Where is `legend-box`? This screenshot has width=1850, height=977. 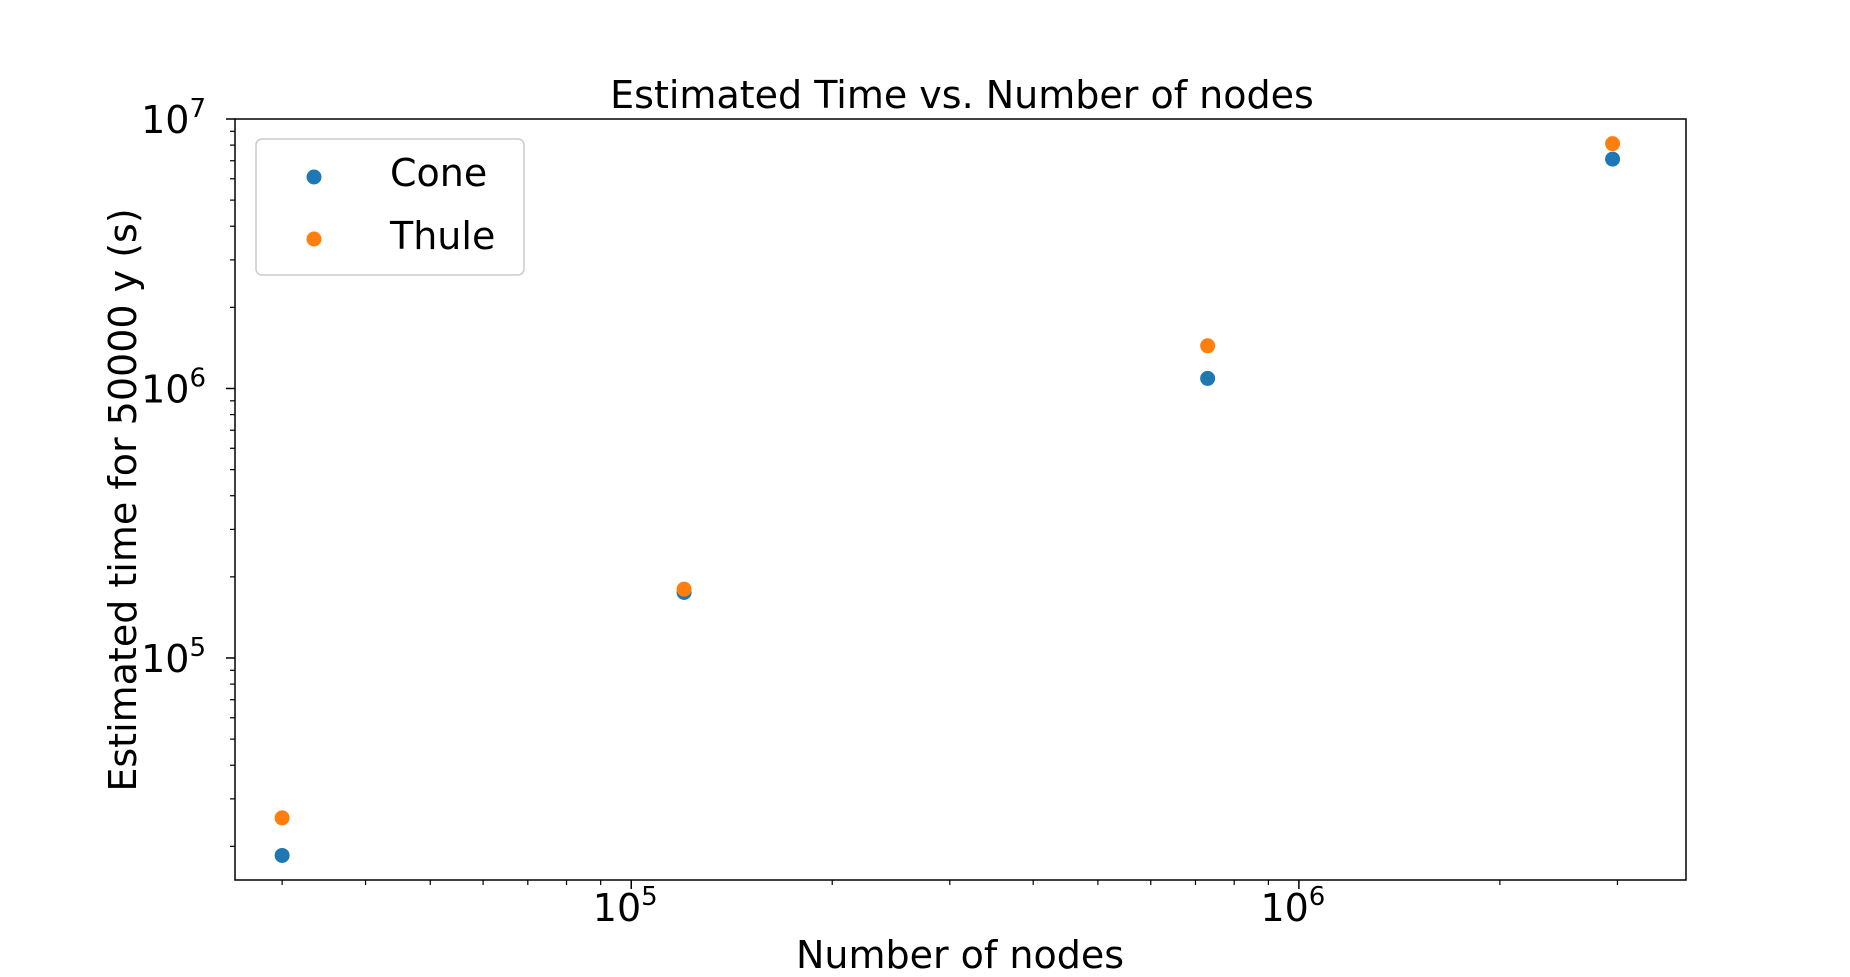
legend-box is located at coordinates (390, 207).